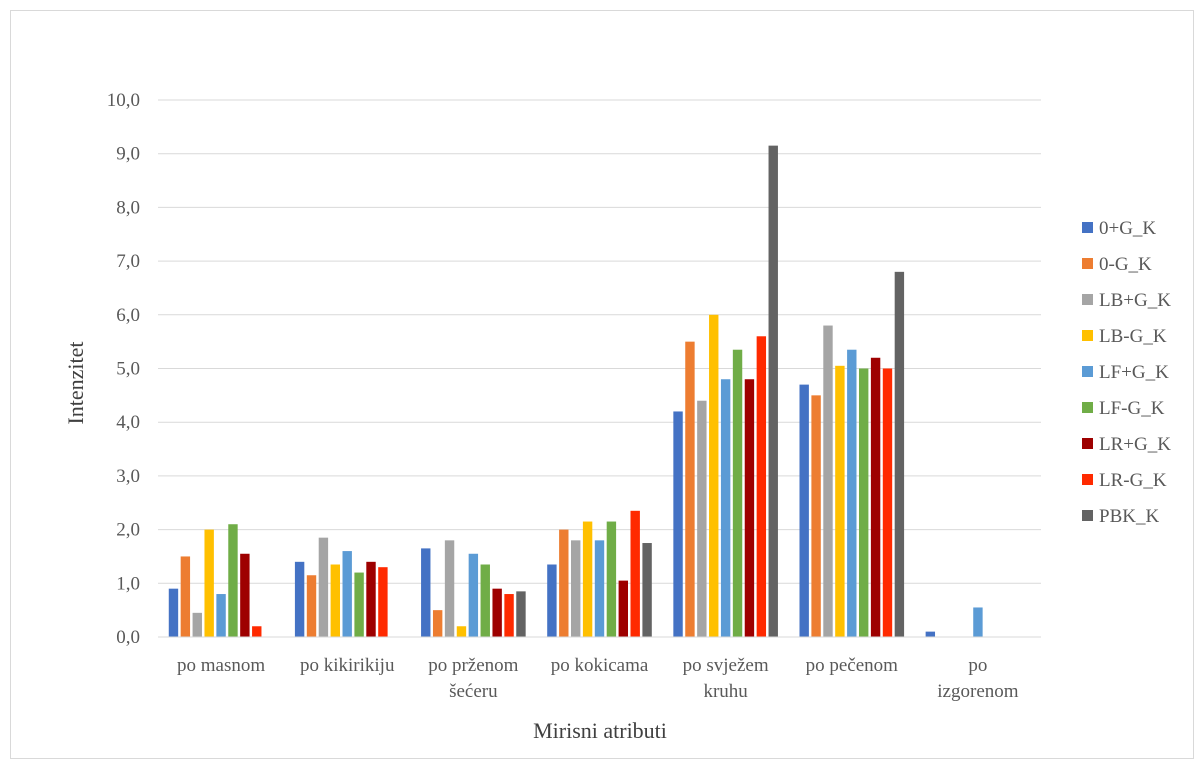  Describe the element at coordinates (1132, 408) in the screenshot. I see `legend-label: LF-G_K` at that location.